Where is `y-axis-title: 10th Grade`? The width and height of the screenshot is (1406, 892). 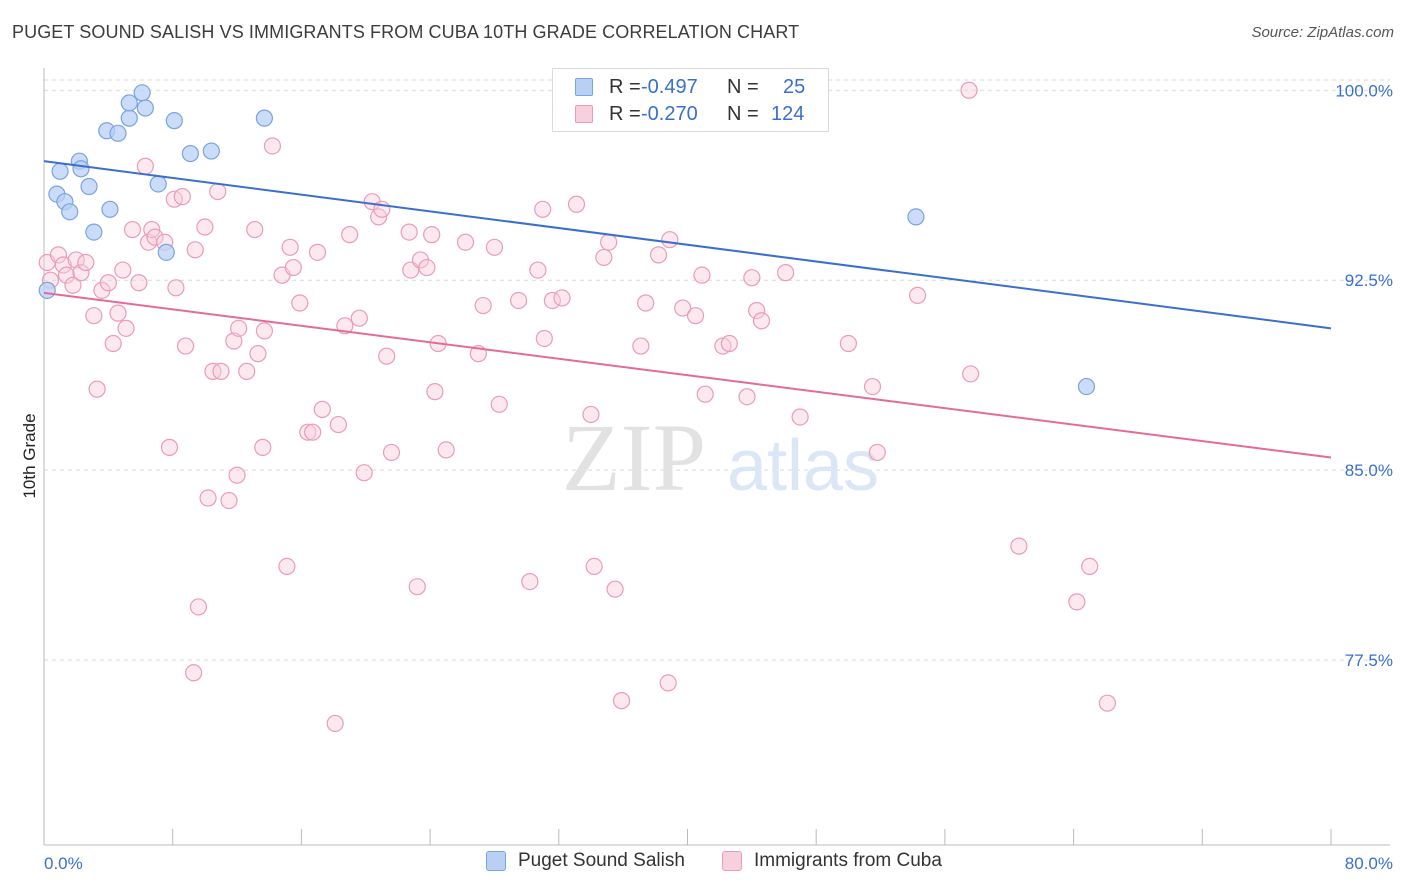 y-axis-title: 10th Grade is located at coordinates (29, 456).